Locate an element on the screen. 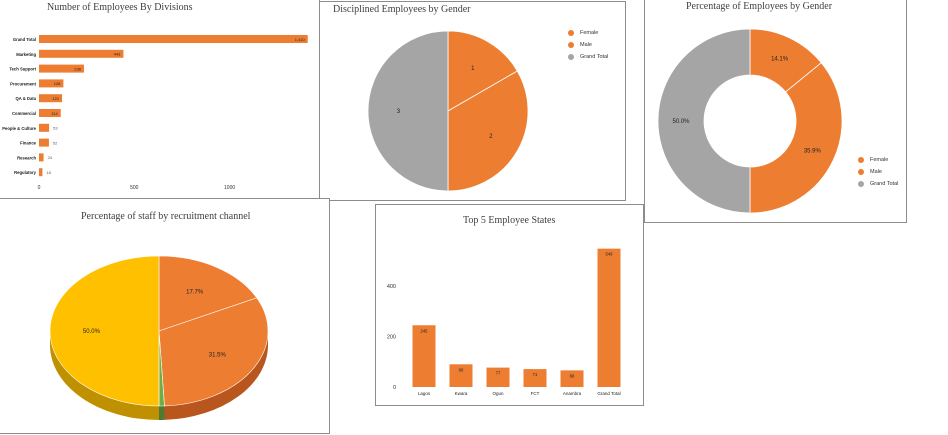 This screenshot has height=435, width=948. states-data-label: 245 is located at coordinates (425, 330).